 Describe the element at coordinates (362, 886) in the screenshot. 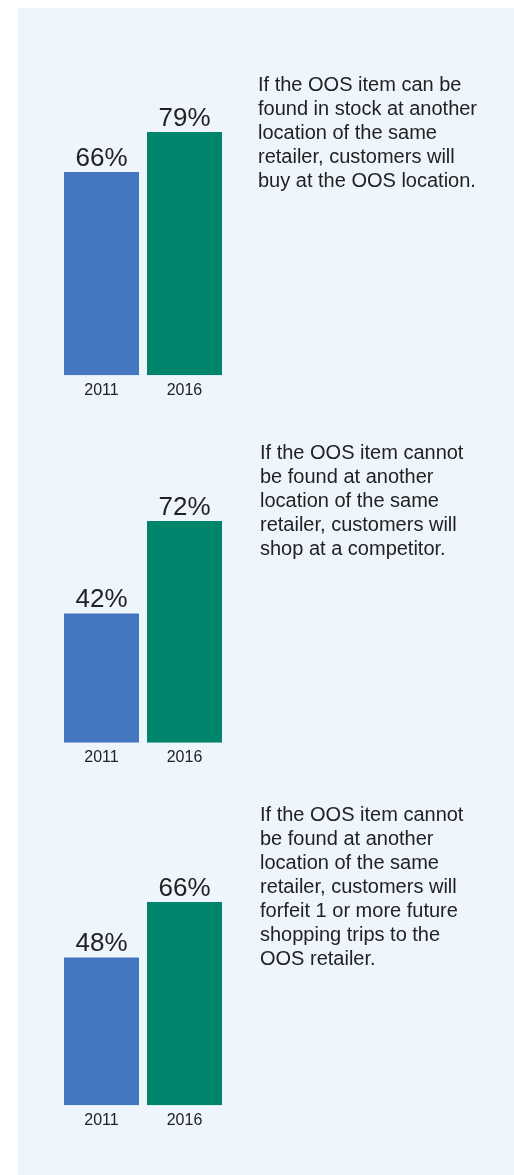

I see `text: If the OOS item cannot be found at another location of the same retailer, customers will forfeit 1 or more future shopping trips to the OOS retailer.` at that location.